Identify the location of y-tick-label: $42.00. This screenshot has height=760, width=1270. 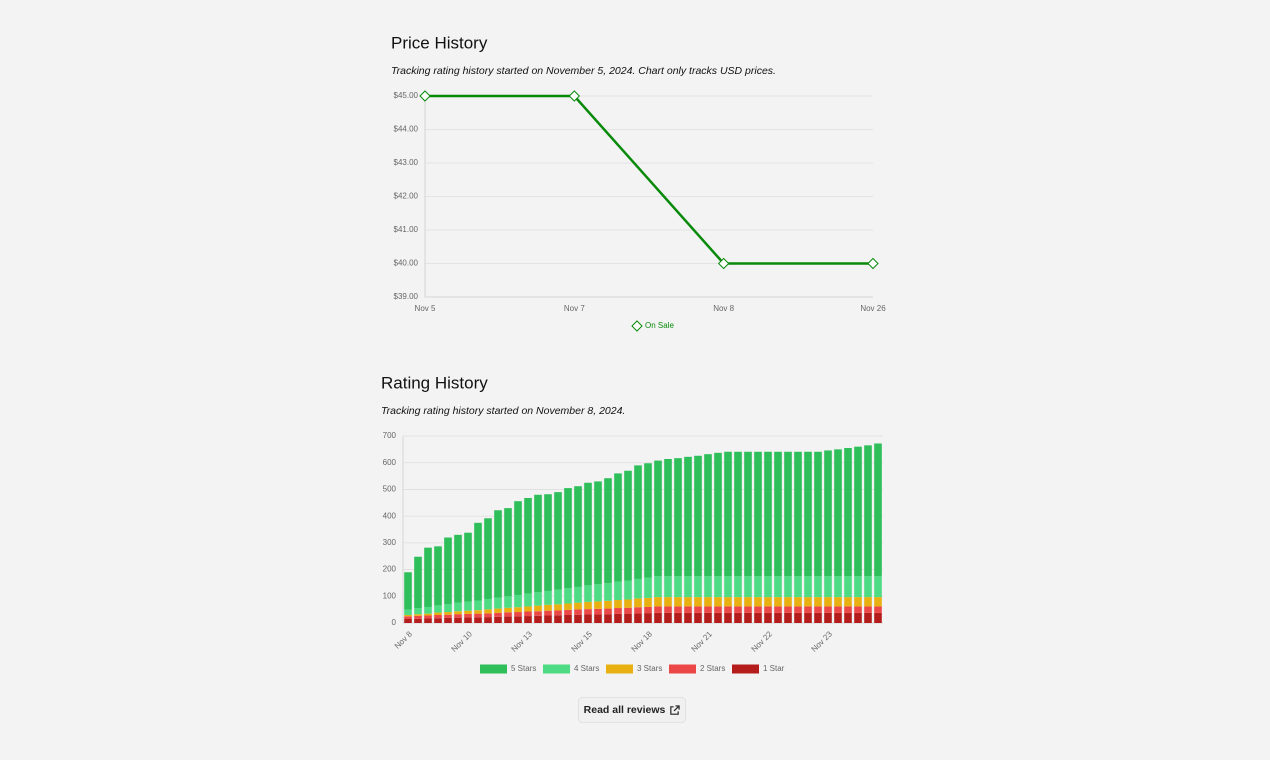
(406, 196).